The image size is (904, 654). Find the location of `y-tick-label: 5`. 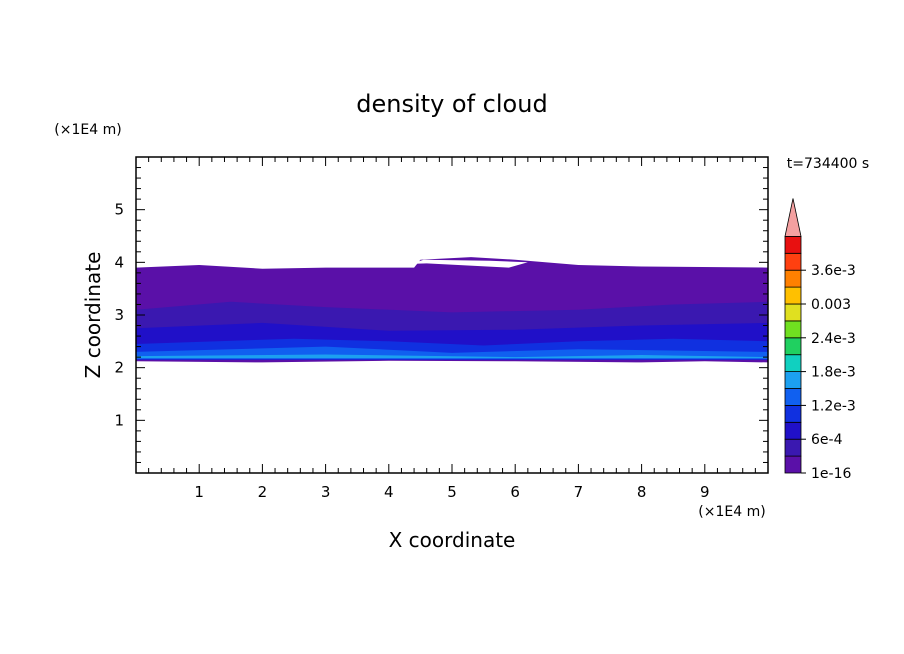

y-tick-label: 5 is located at coordinates (119, 210).